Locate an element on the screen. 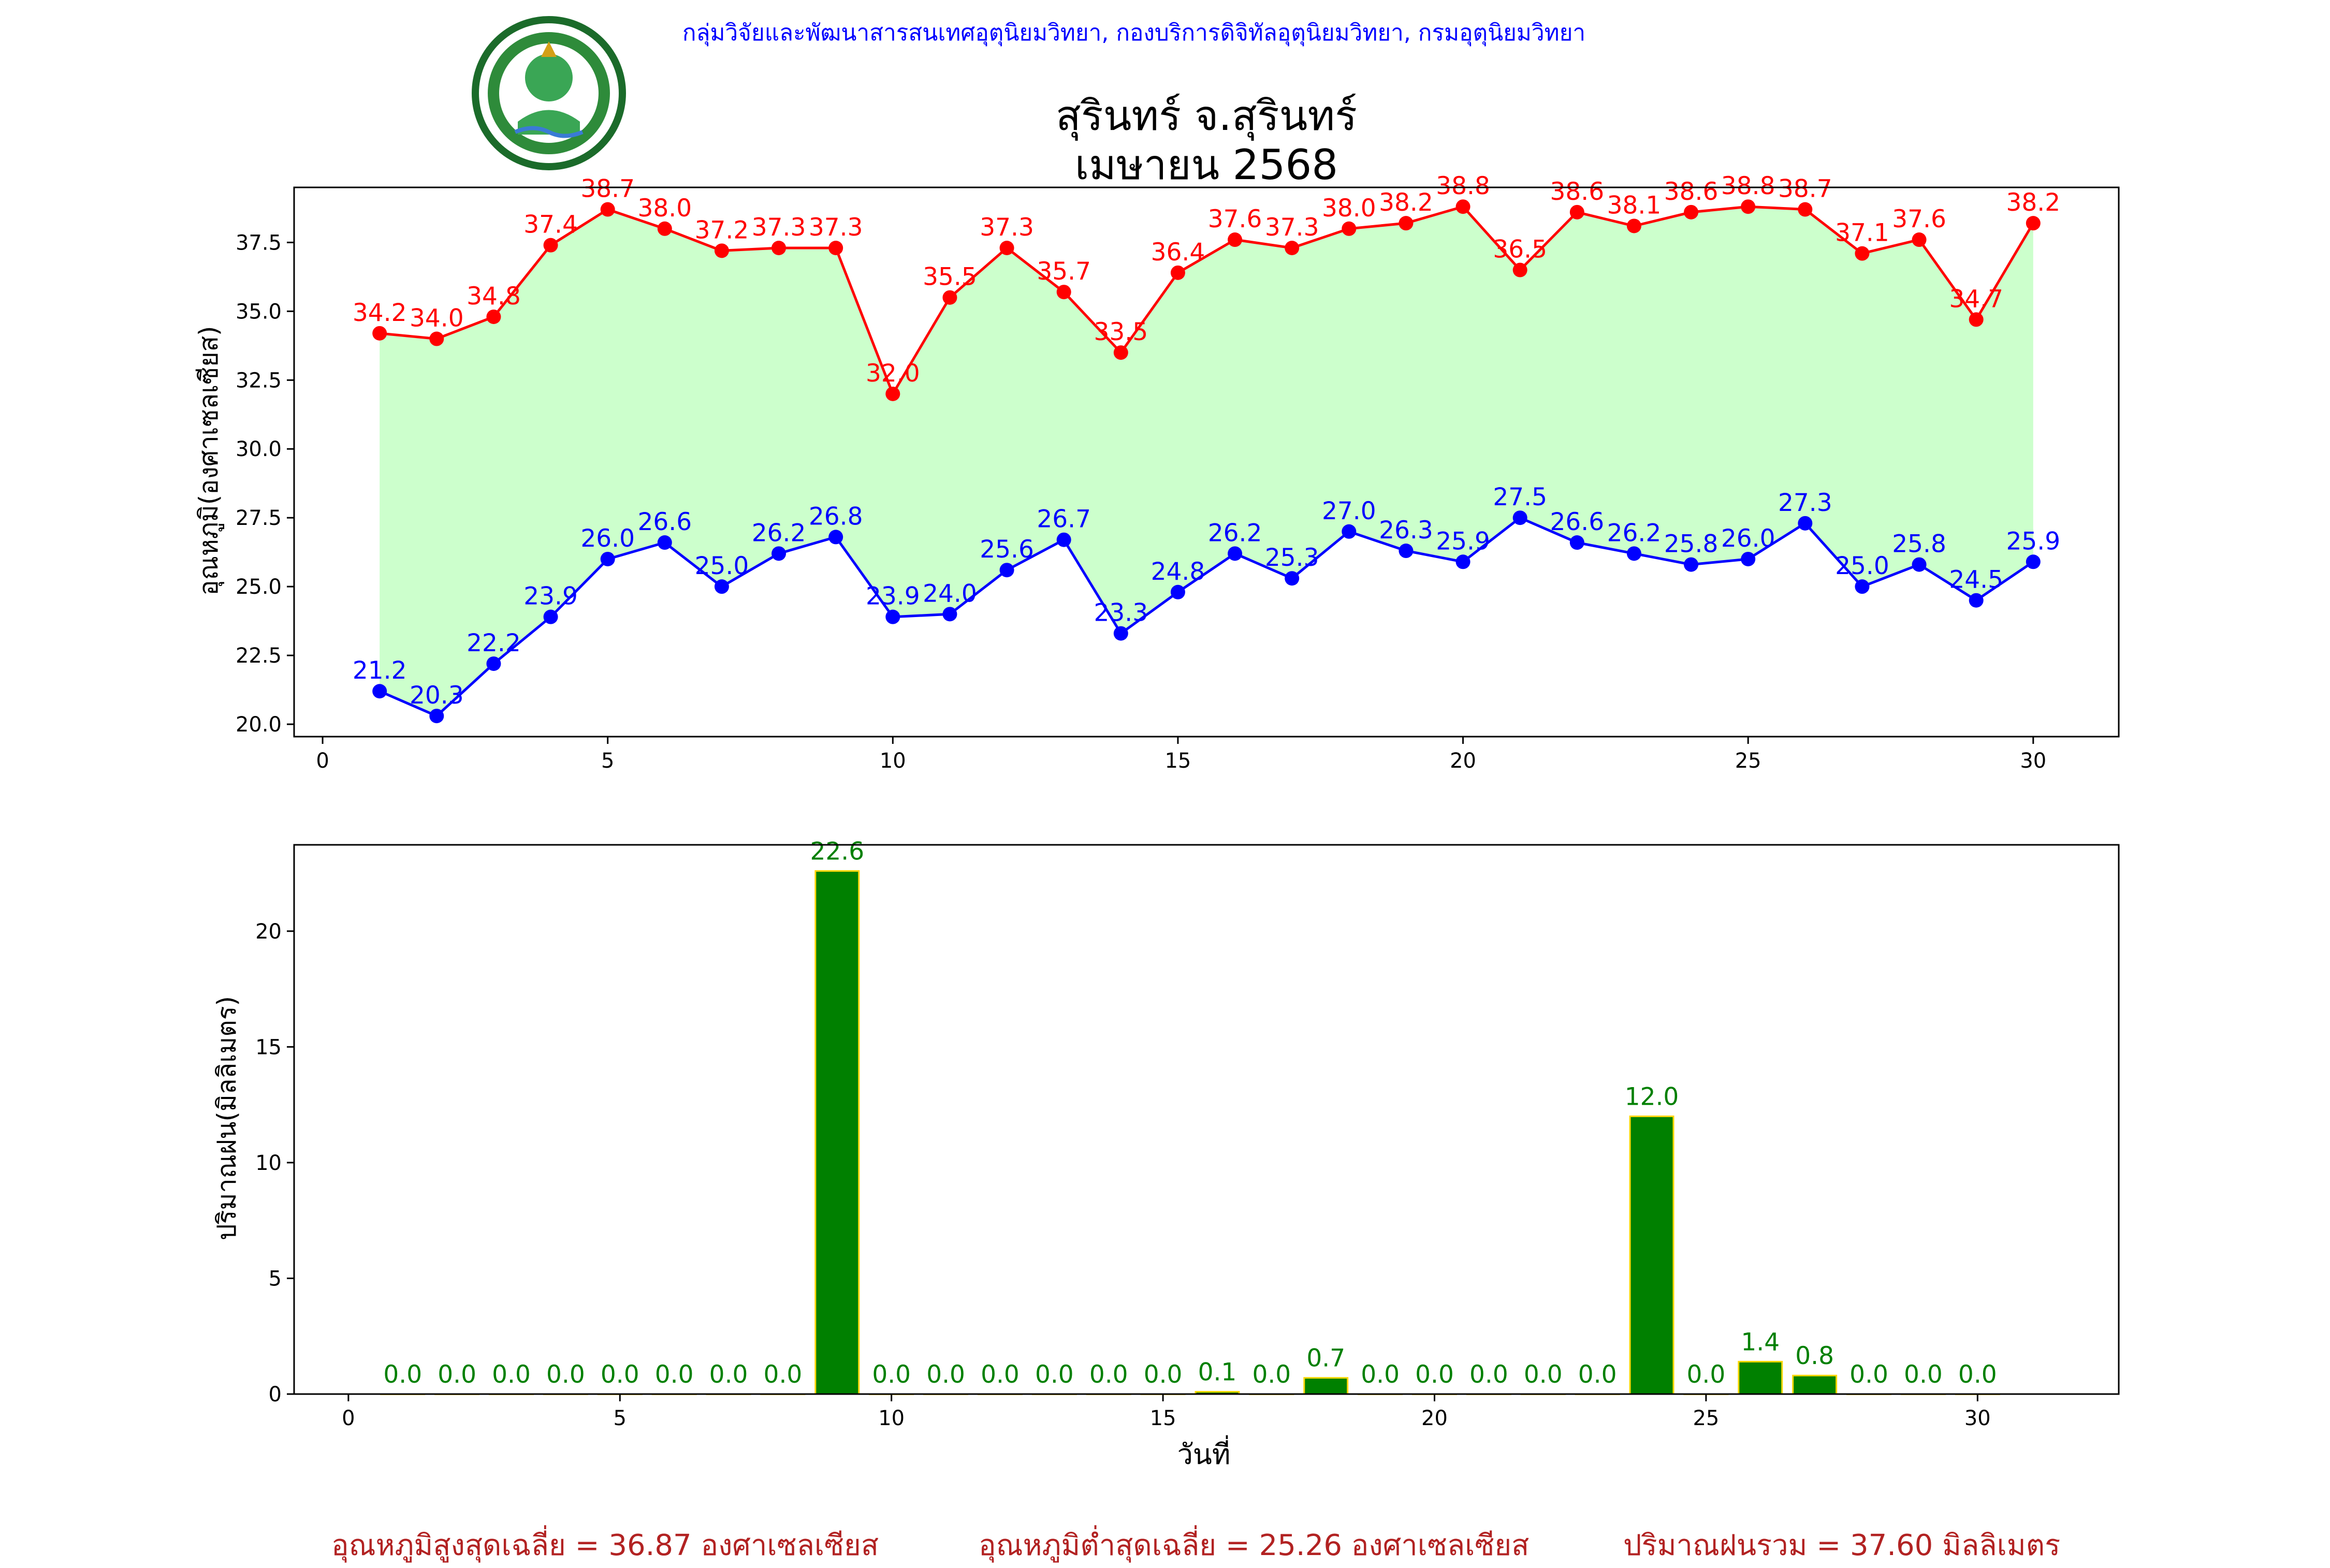 This screenshot has width=2330, height=1568. max-temperature-label: 38.2 is located at coordinates (1406, 202).